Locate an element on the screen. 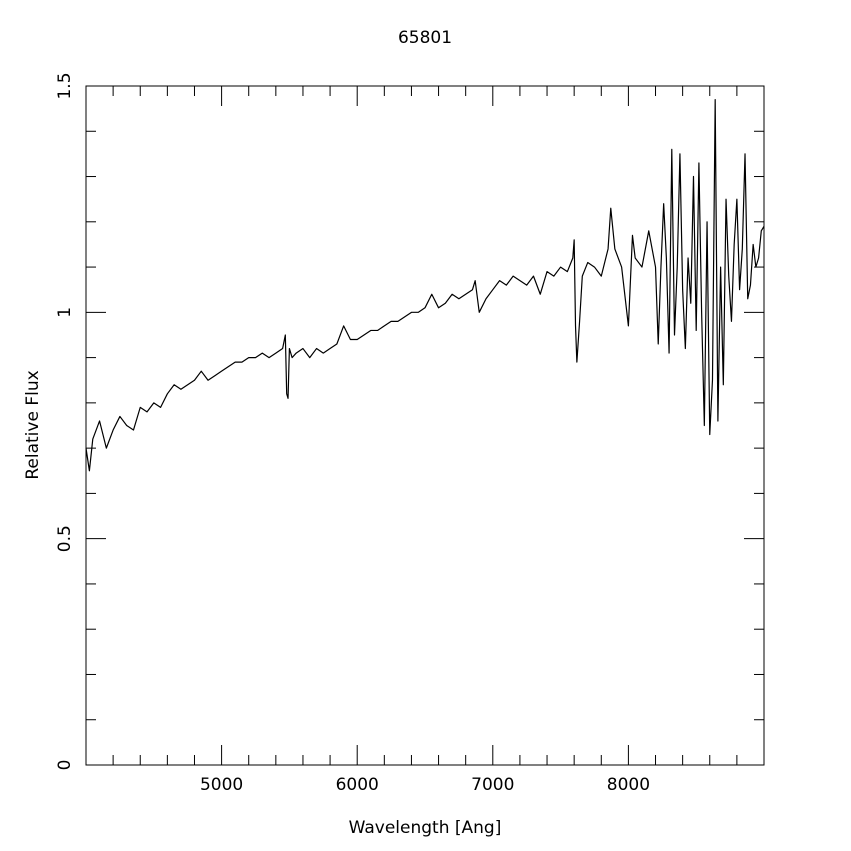 Image resolution: width=851 pixels, height=851 pixels. x-tick-label: 8000 is located at coordinates (628, 785).